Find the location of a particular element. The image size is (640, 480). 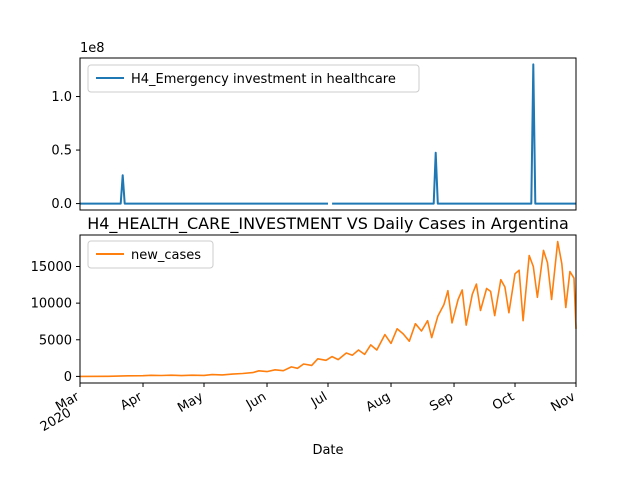

bottom-y-tick-label: 10000 is located at coordinates (51, 304).